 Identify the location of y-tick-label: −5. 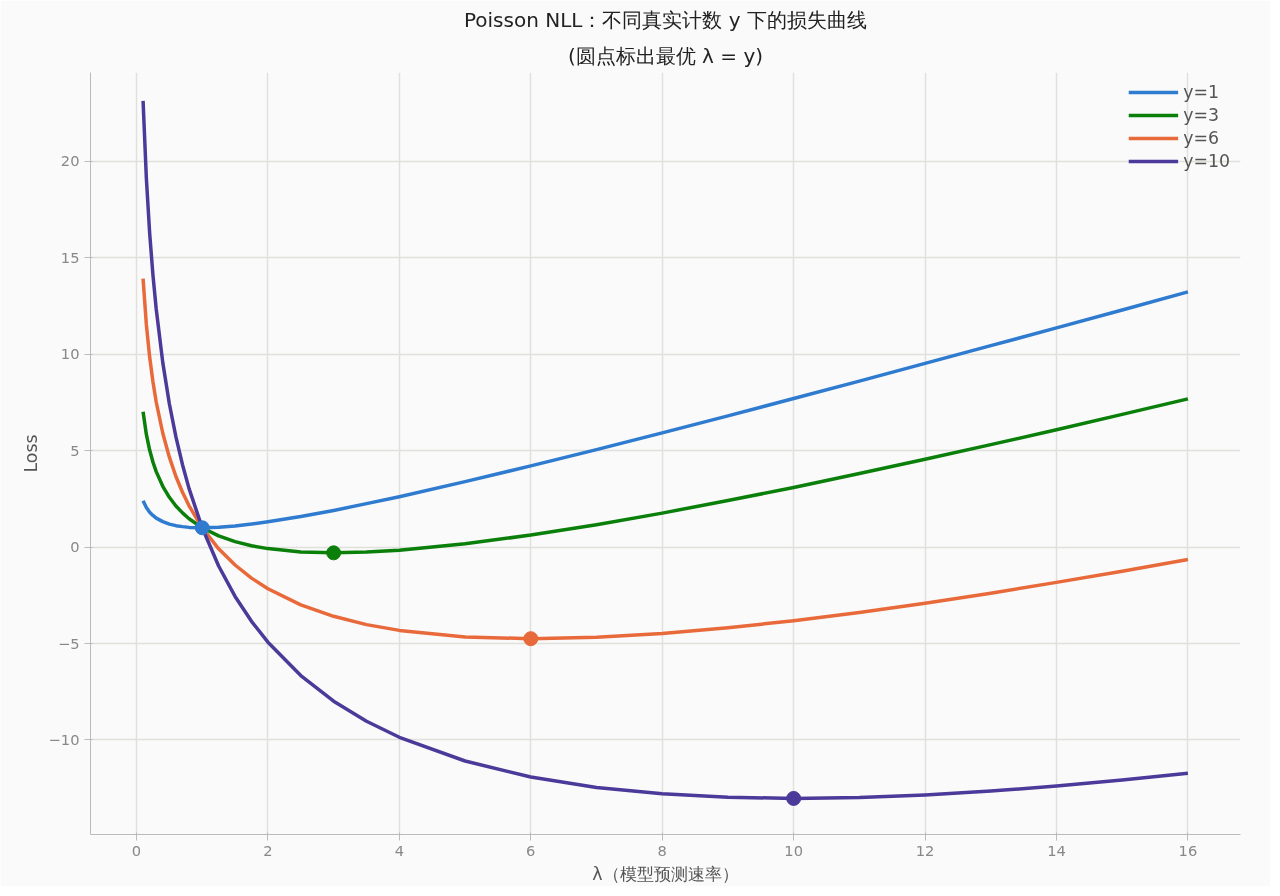
(68, 643).